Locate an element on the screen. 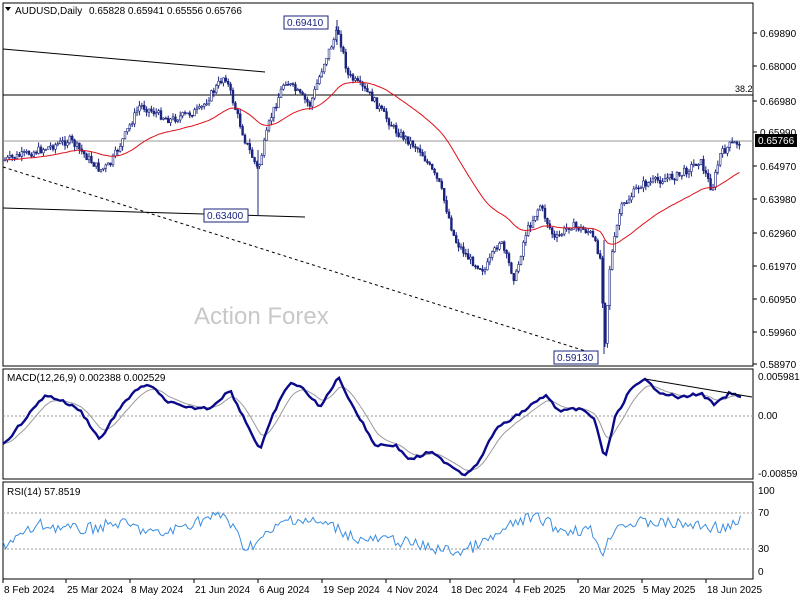  ohlc-values: 0.65828 0.65941 0.65556 0.65766 is located at coordinates (165, 11).